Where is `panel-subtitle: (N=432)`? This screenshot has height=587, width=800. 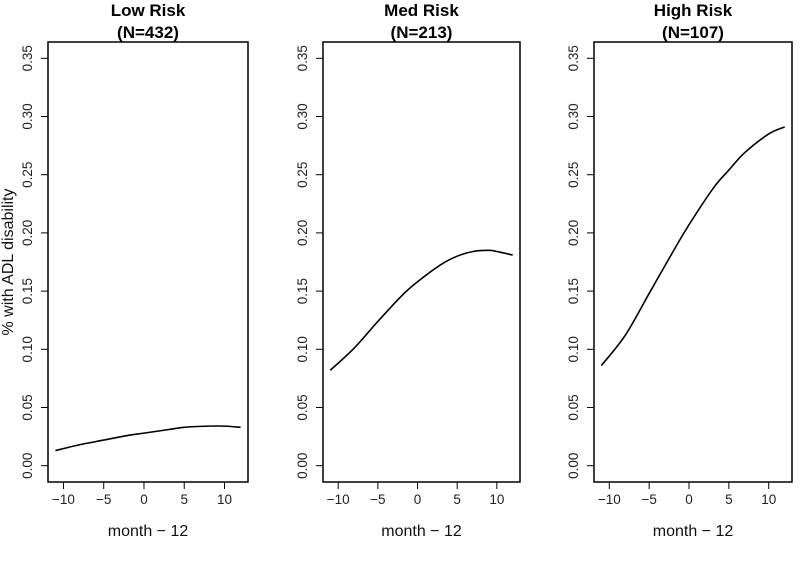 panel-subtitle: (N=432) is located at coordinates (148, 32).